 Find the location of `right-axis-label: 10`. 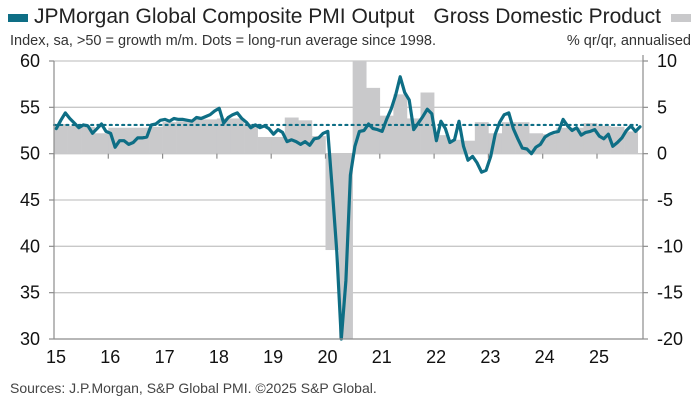

right-axis-label: 10 is located at coordinates (667, 61).